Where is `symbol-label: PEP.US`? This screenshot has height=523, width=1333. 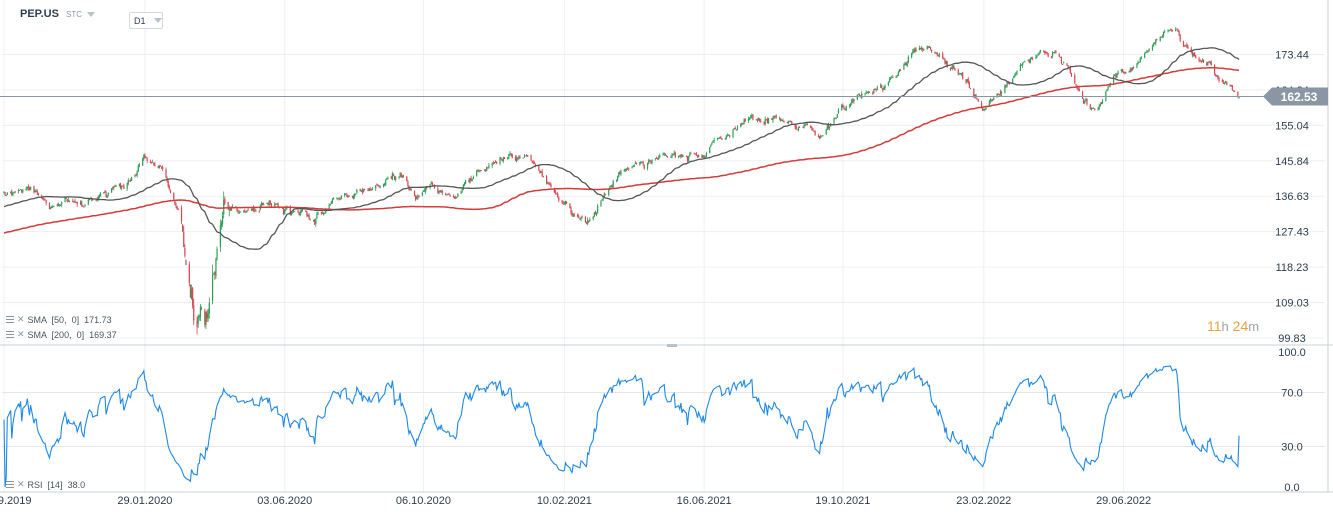 symbol-label: PEP.US is located at coordinates (39, 14).